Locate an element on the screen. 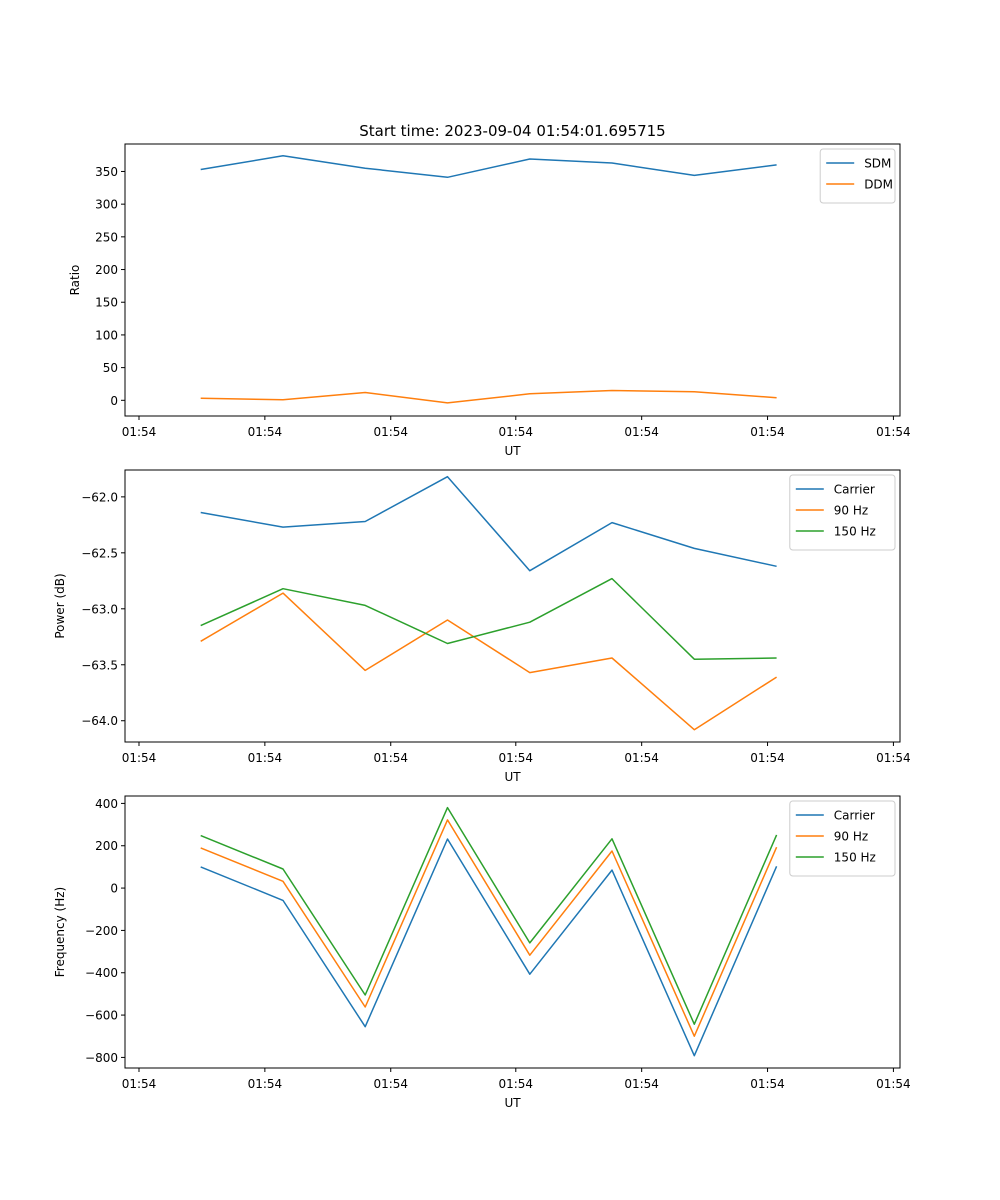 Image resolution: width=1000 pixels, height=1200 pixels. y-axis-label: Frequency (Hz) is located at coordinates (60, 932).